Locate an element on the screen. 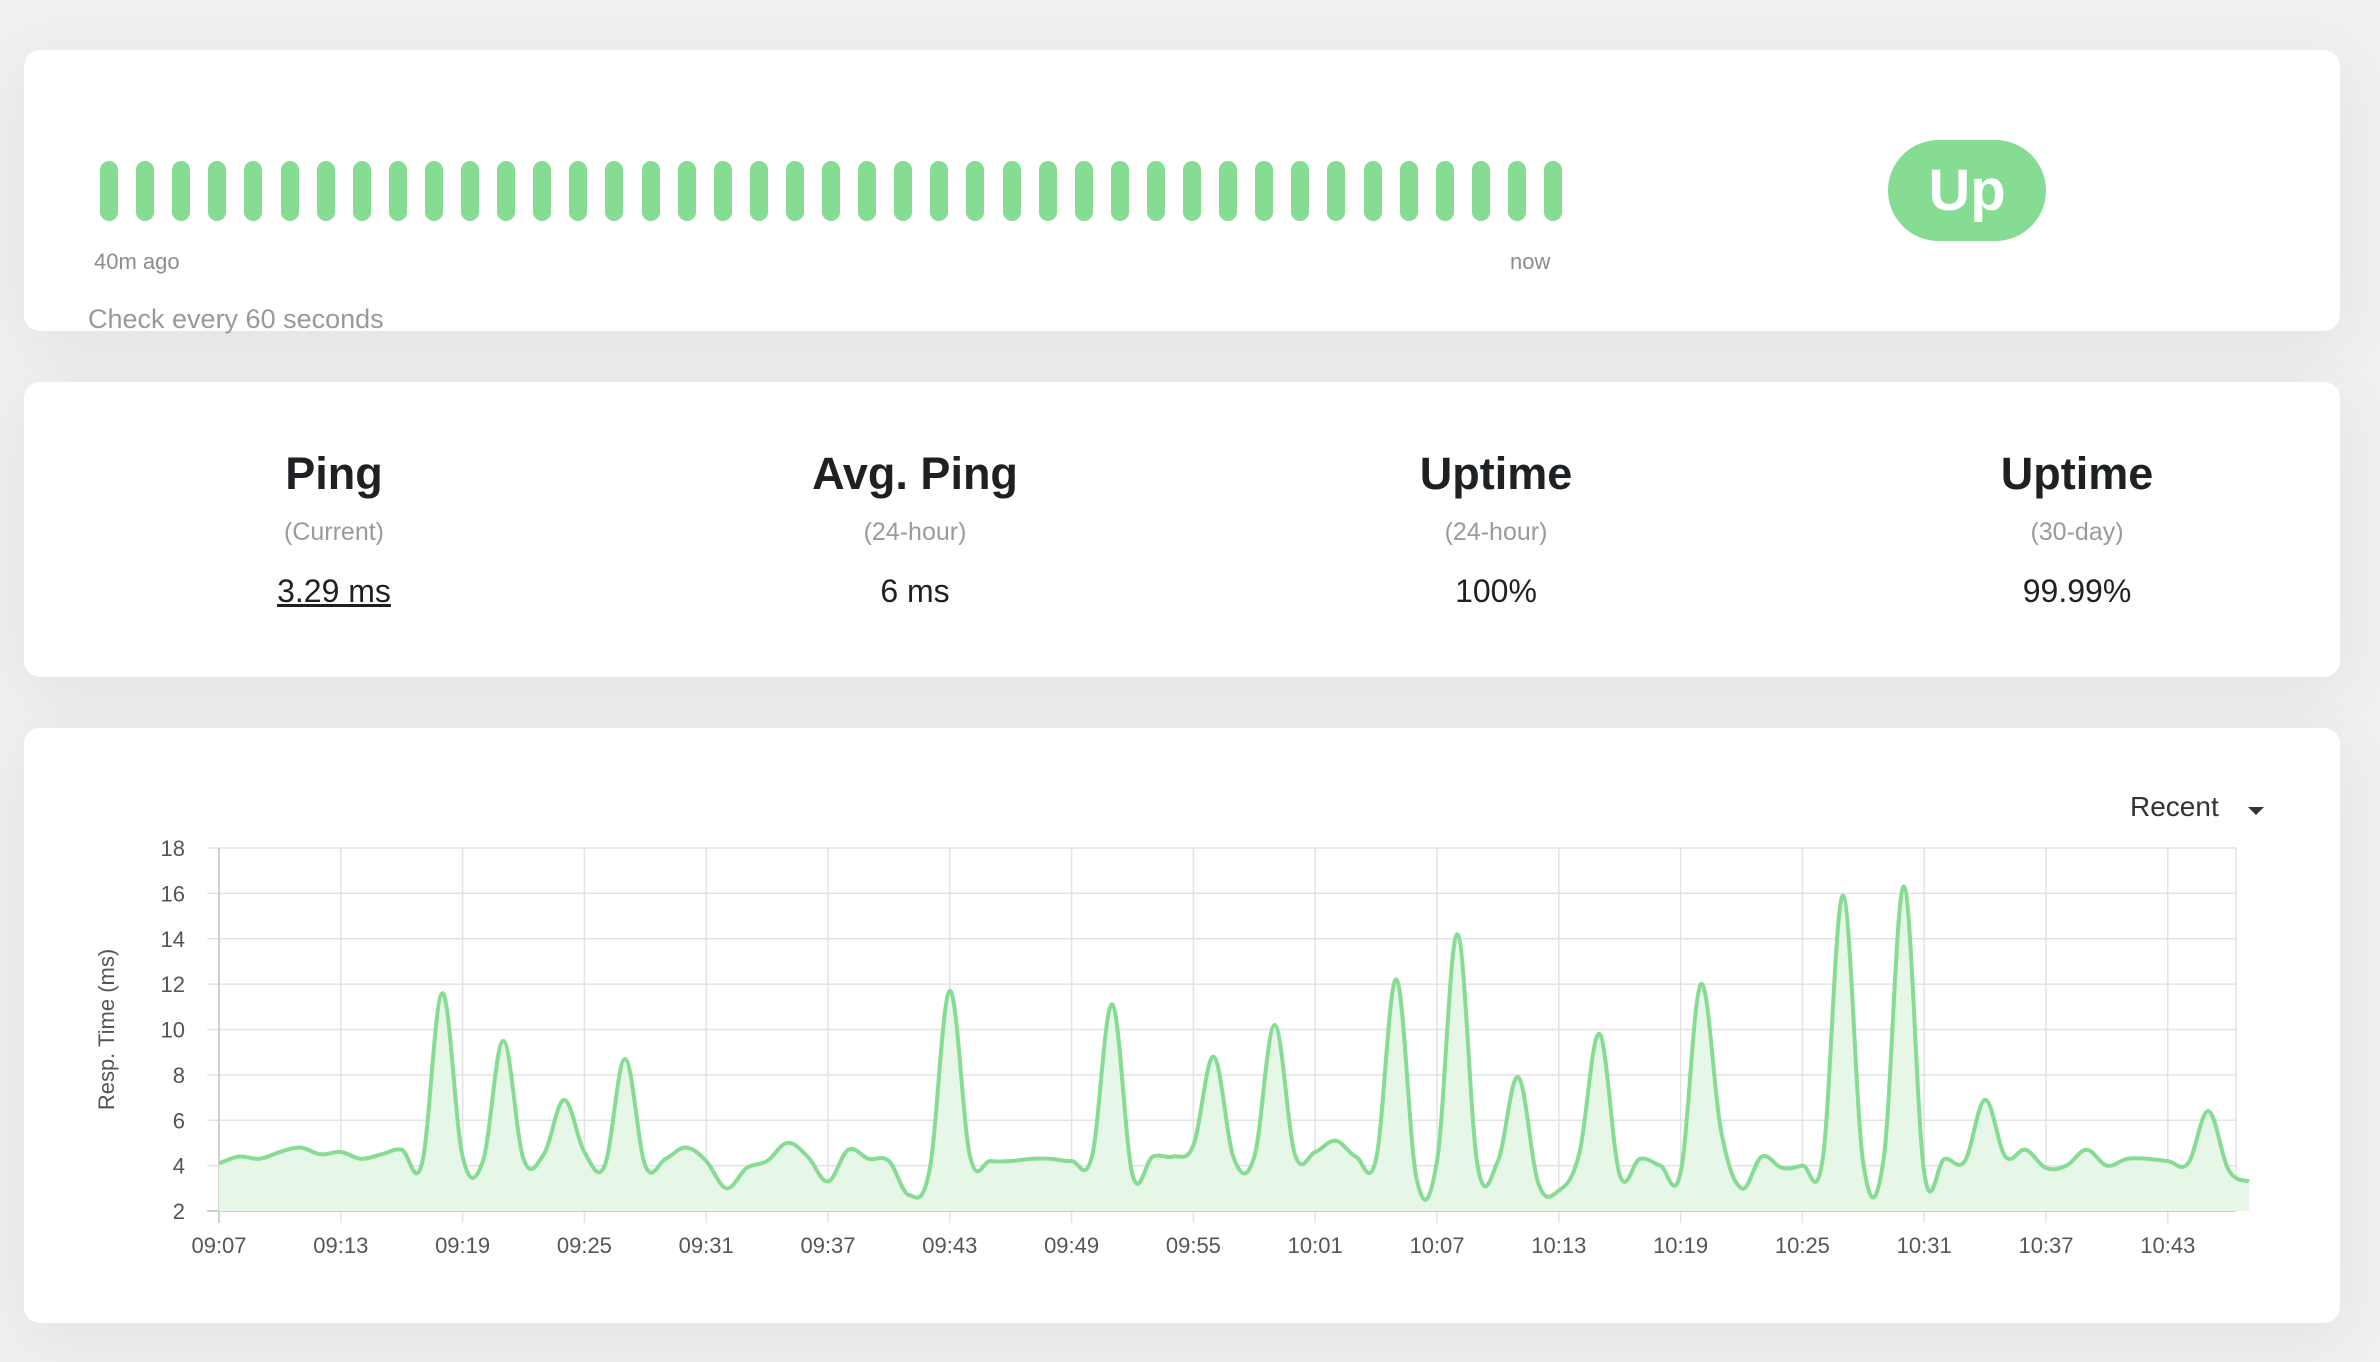 This screenshot has height=1362, width=2380. y-tick-label: 2 is located at coordinates (179, 1211).